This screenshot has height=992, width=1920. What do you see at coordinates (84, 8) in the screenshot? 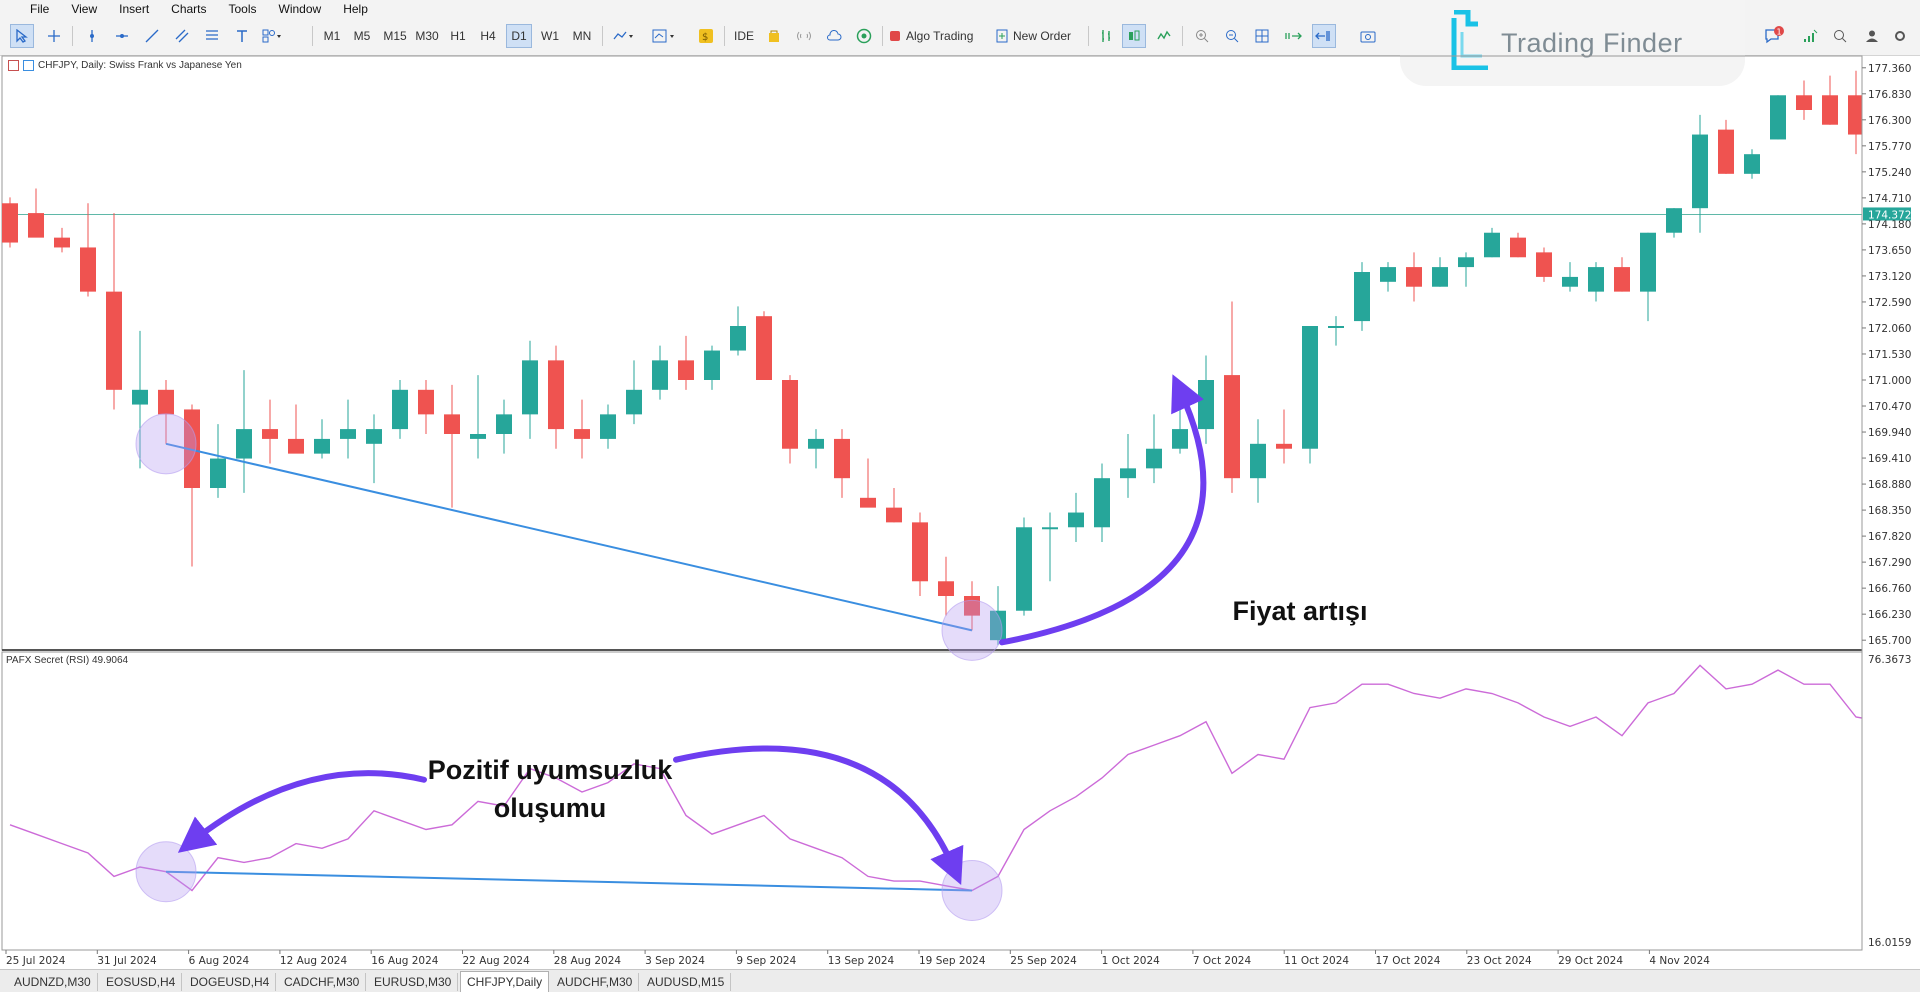
I see `menu-view: View` at bounding box center [84, 8].